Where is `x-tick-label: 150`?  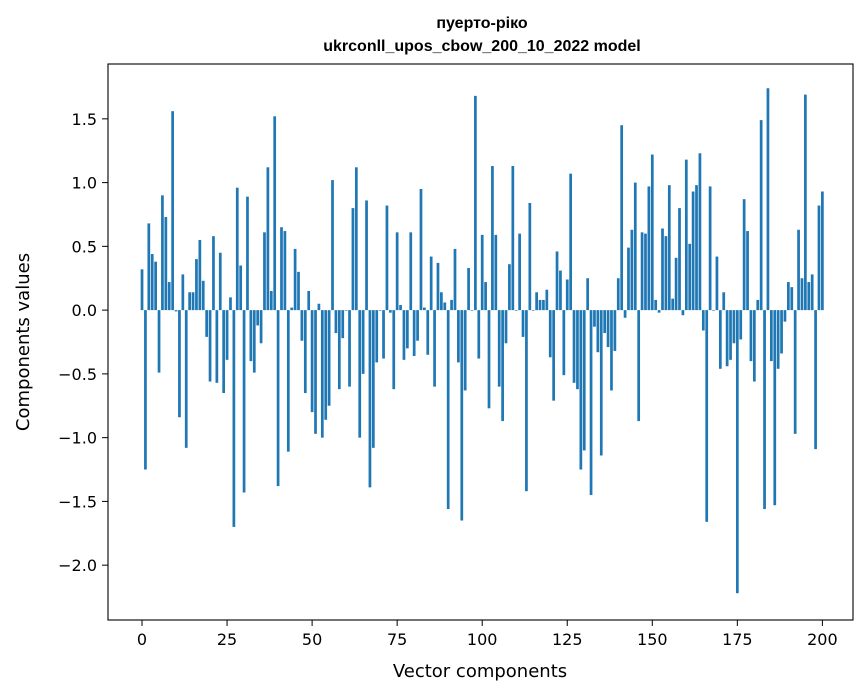 x-tick-label: 150 is located at coordinates (652, 639).